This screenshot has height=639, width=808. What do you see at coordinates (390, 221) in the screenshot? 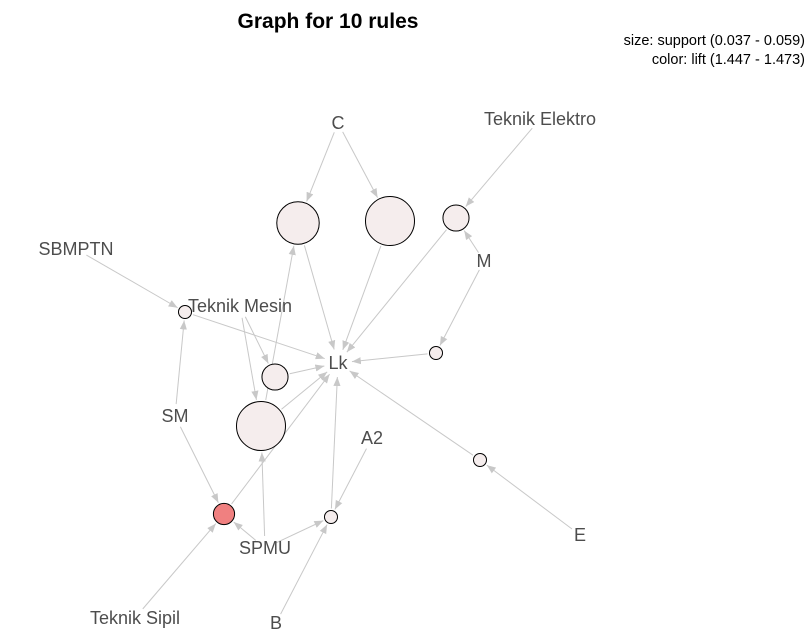
I see `rule-node-r2` at bounding box center [390, 221].